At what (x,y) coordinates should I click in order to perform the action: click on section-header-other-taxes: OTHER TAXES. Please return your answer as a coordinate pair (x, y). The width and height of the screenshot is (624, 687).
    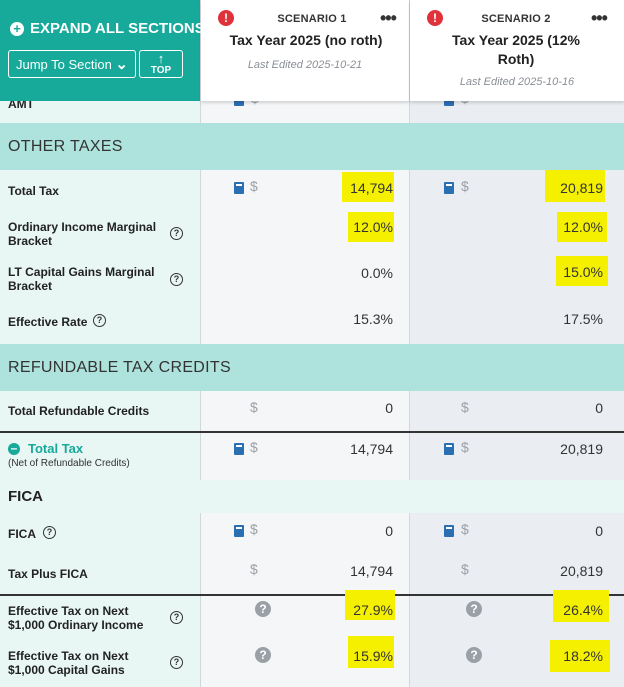
    Looking at the image, I should click on (312, 146).